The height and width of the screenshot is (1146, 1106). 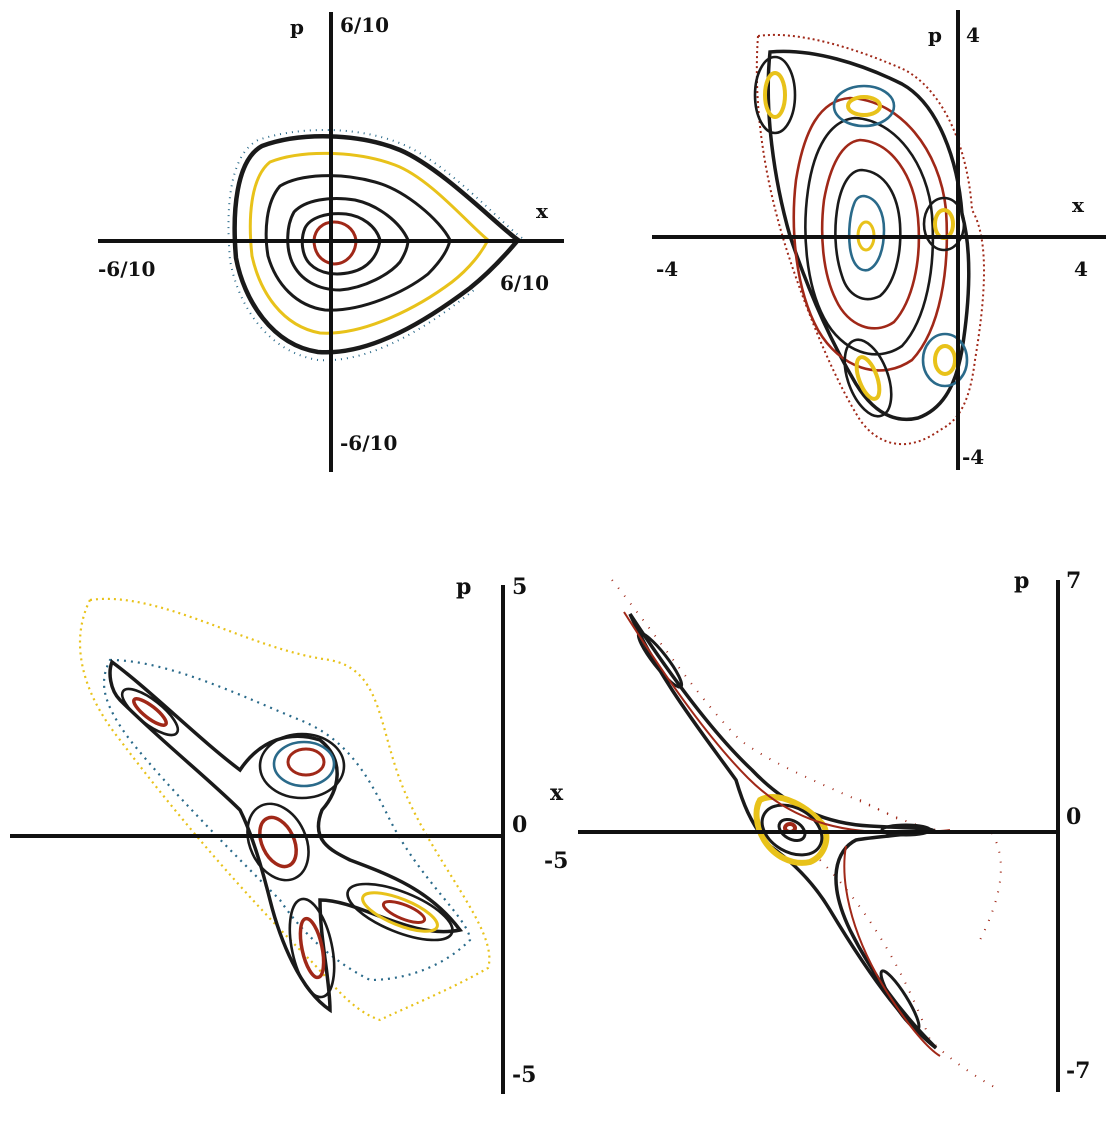 I want to click on panel-d-lobe-lower, so click(x=900, y=1000).